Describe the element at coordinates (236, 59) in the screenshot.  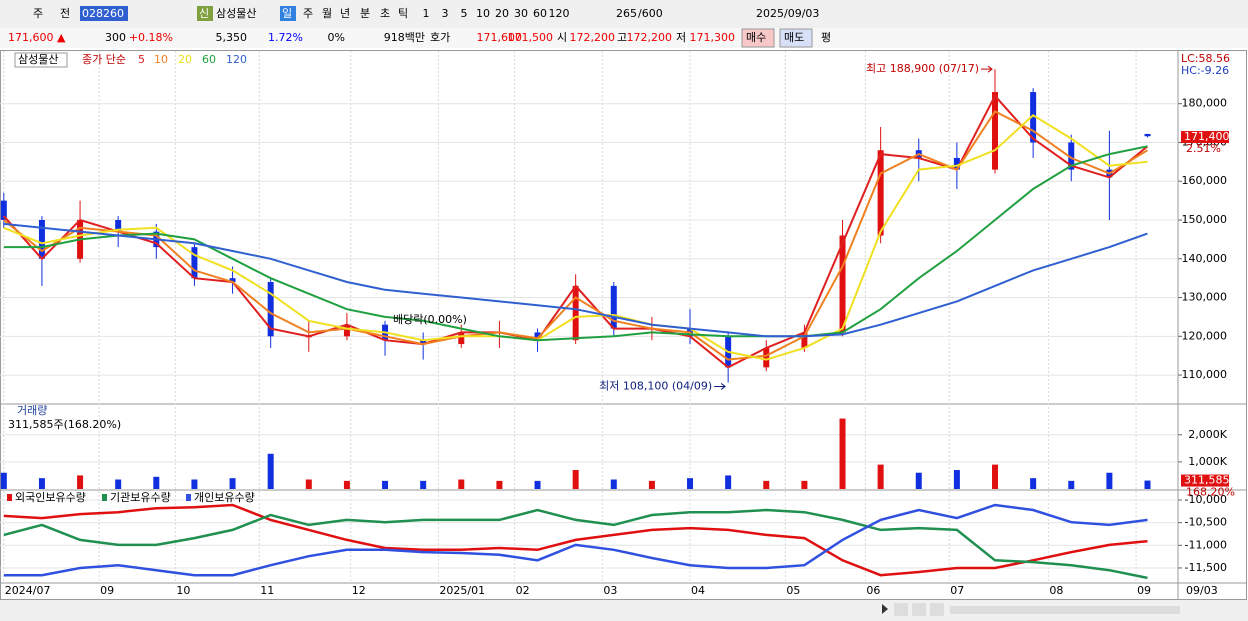
I see `legend-entry: 120` at that location.